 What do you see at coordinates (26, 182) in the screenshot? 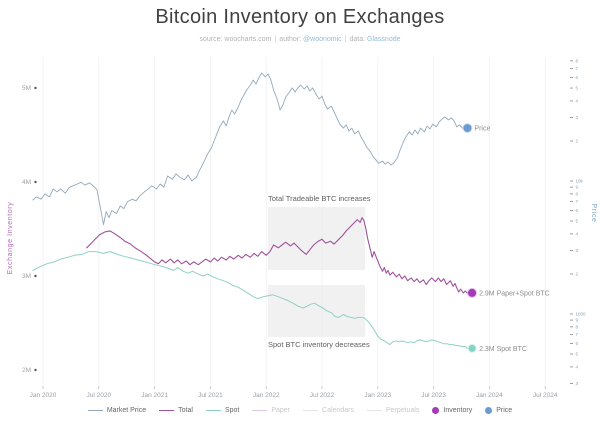
I see `y-left-tick-label: 4M` at bounding box center [26, 182].